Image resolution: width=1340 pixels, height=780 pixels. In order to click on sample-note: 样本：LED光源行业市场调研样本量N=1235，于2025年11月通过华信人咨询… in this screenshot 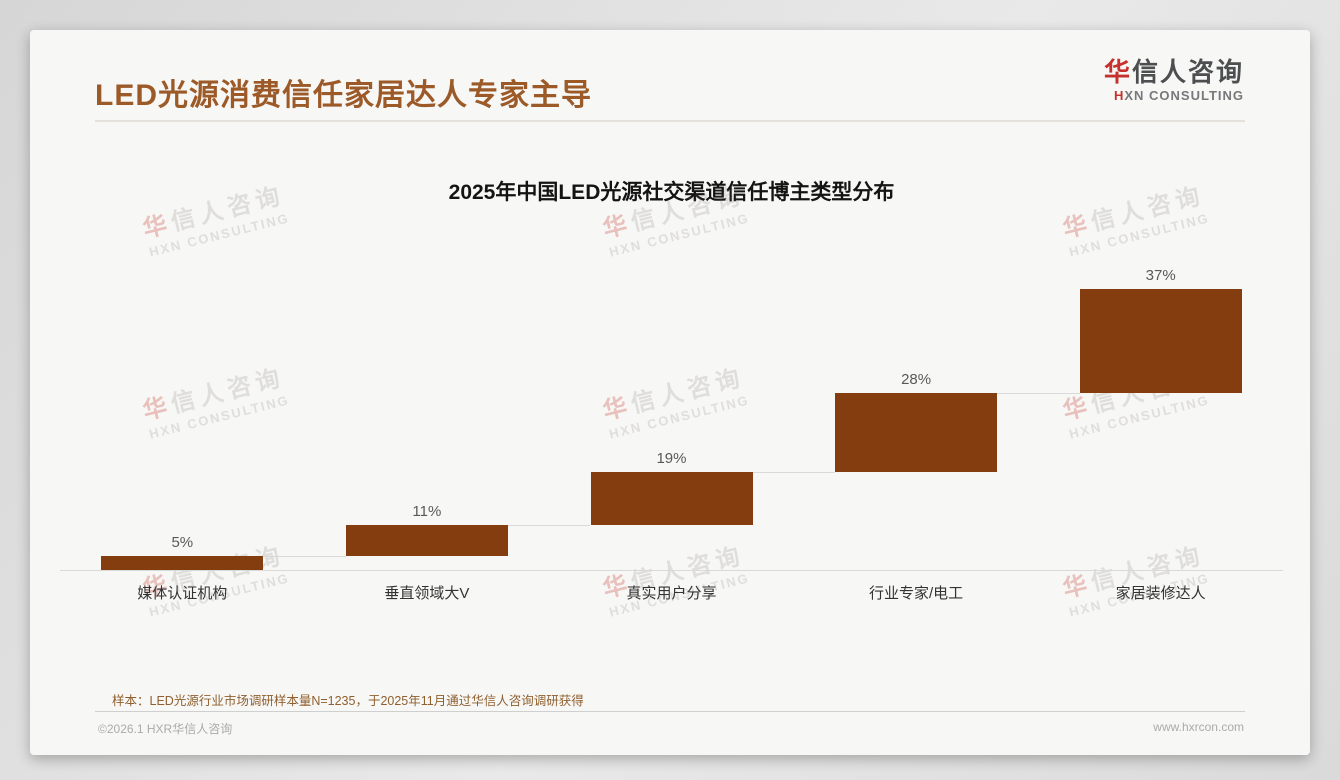, I will do `click(348, 701)`.